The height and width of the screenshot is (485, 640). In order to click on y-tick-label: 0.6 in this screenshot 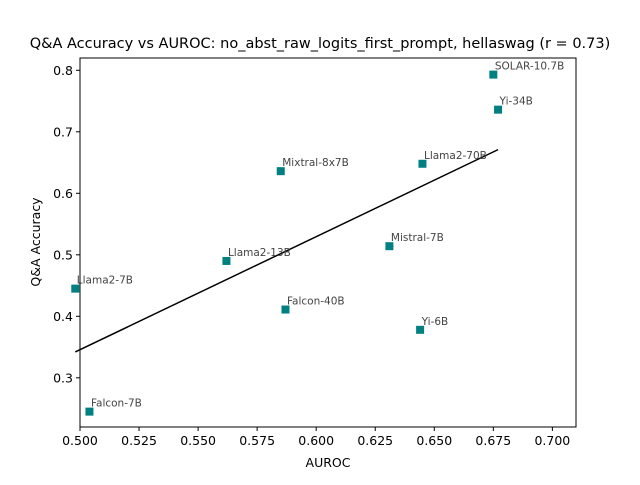, I will do `click(63, 193)`.